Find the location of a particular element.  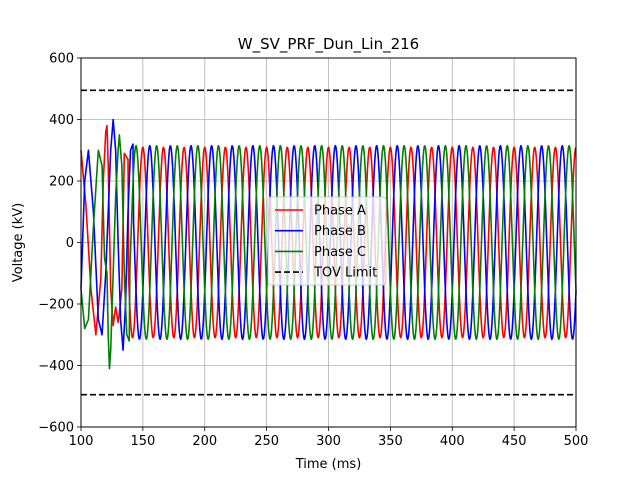

y-tick-label: −600 is located at coordinates (56, 428).